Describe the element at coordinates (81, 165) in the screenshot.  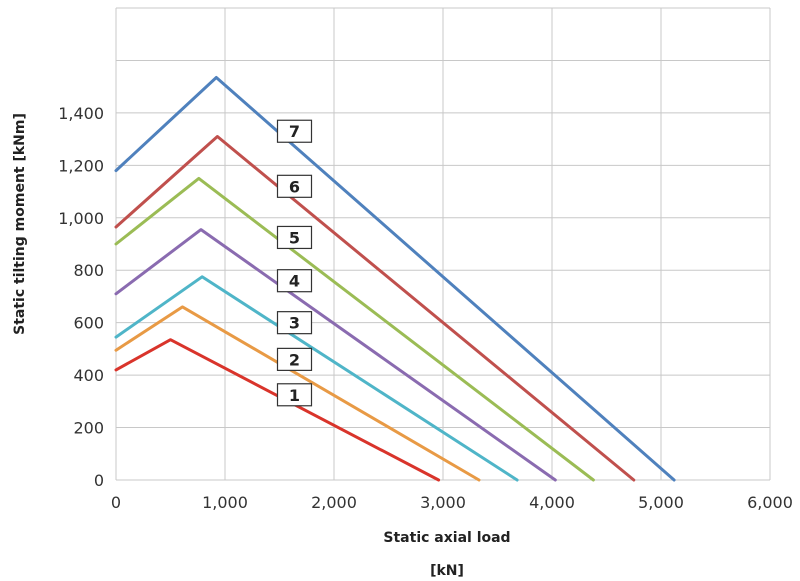
I see `y-tick-label: 1,200` at that location.